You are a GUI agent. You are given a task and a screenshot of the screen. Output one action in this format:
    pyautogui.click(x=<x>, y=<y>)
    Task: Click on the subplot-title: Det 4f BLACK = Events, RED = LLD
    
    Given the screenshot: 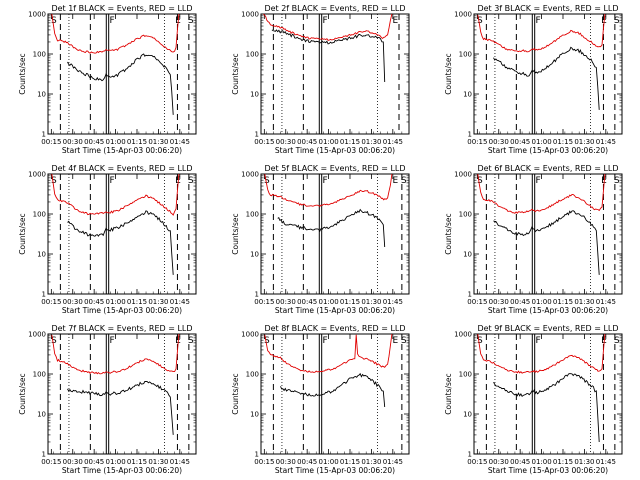 What is the action you would take?
    pyautogui.click(x=121, y=168)
    